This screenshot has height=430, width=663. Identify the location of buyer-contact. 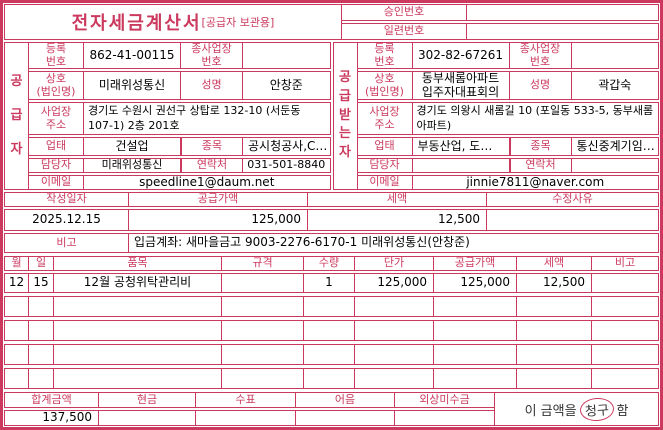
(460, 165).